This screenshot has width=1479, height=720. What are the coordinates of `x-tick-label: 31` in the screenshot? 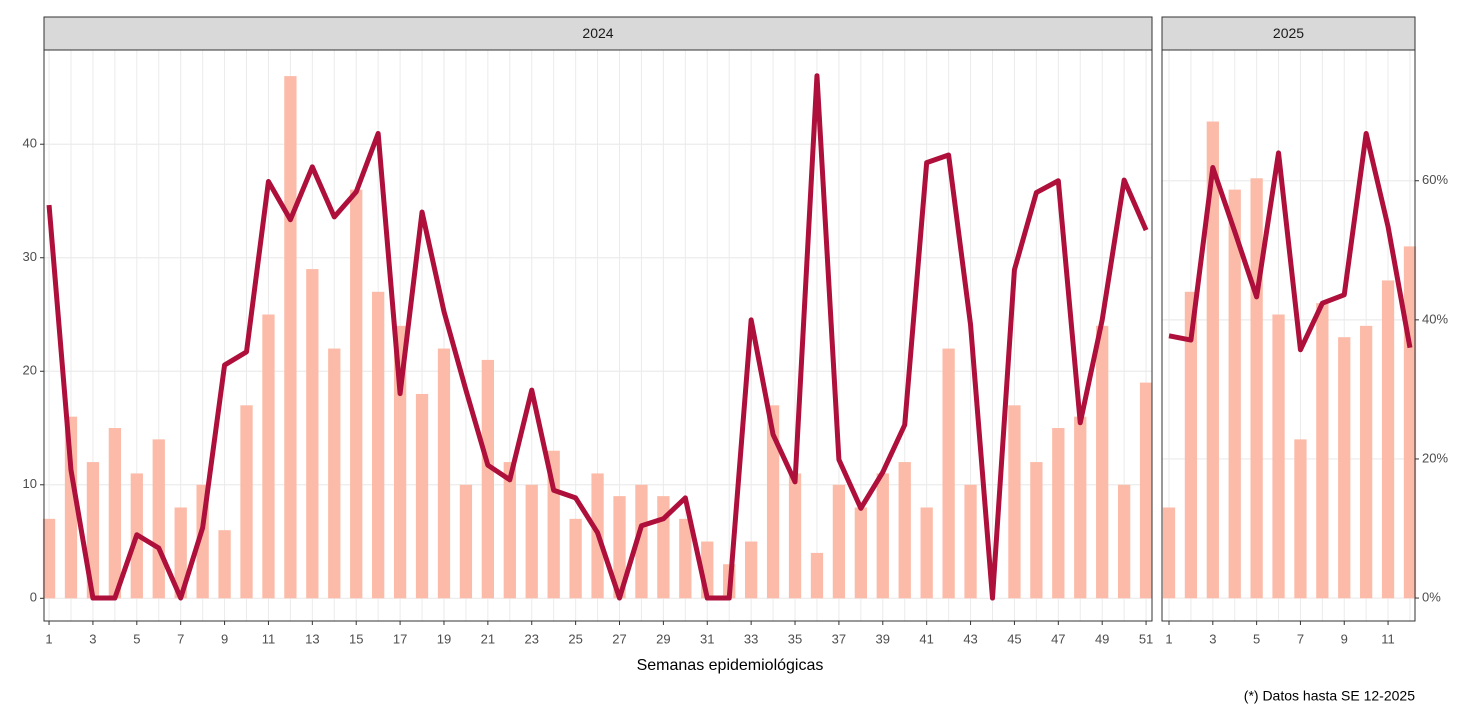 It's located at (707, 638).